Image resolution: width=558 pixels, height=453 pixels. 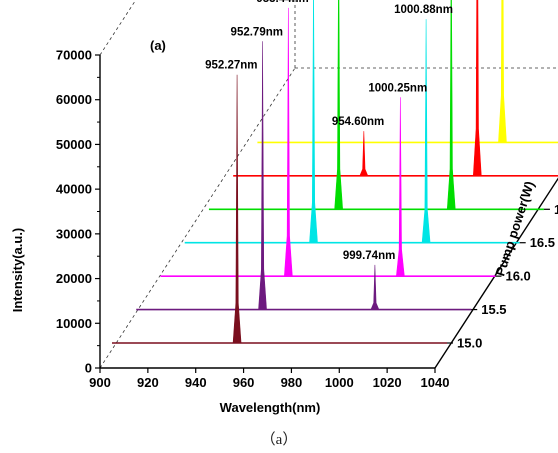 What do you see at coordinates (17, 270) in the screenshot?
I see `y-axis-title: Intensity(a.u.)` at bounding box center [17, 270].